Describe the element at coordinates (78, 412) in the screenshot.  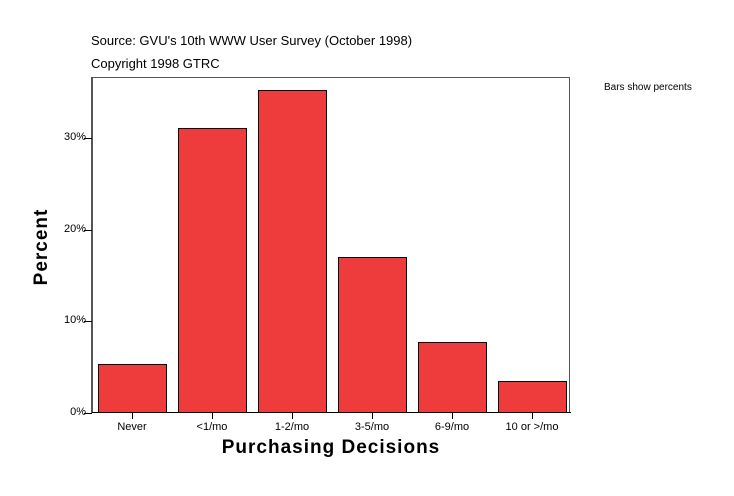
I see `y-tick-label: 0%` at that location.